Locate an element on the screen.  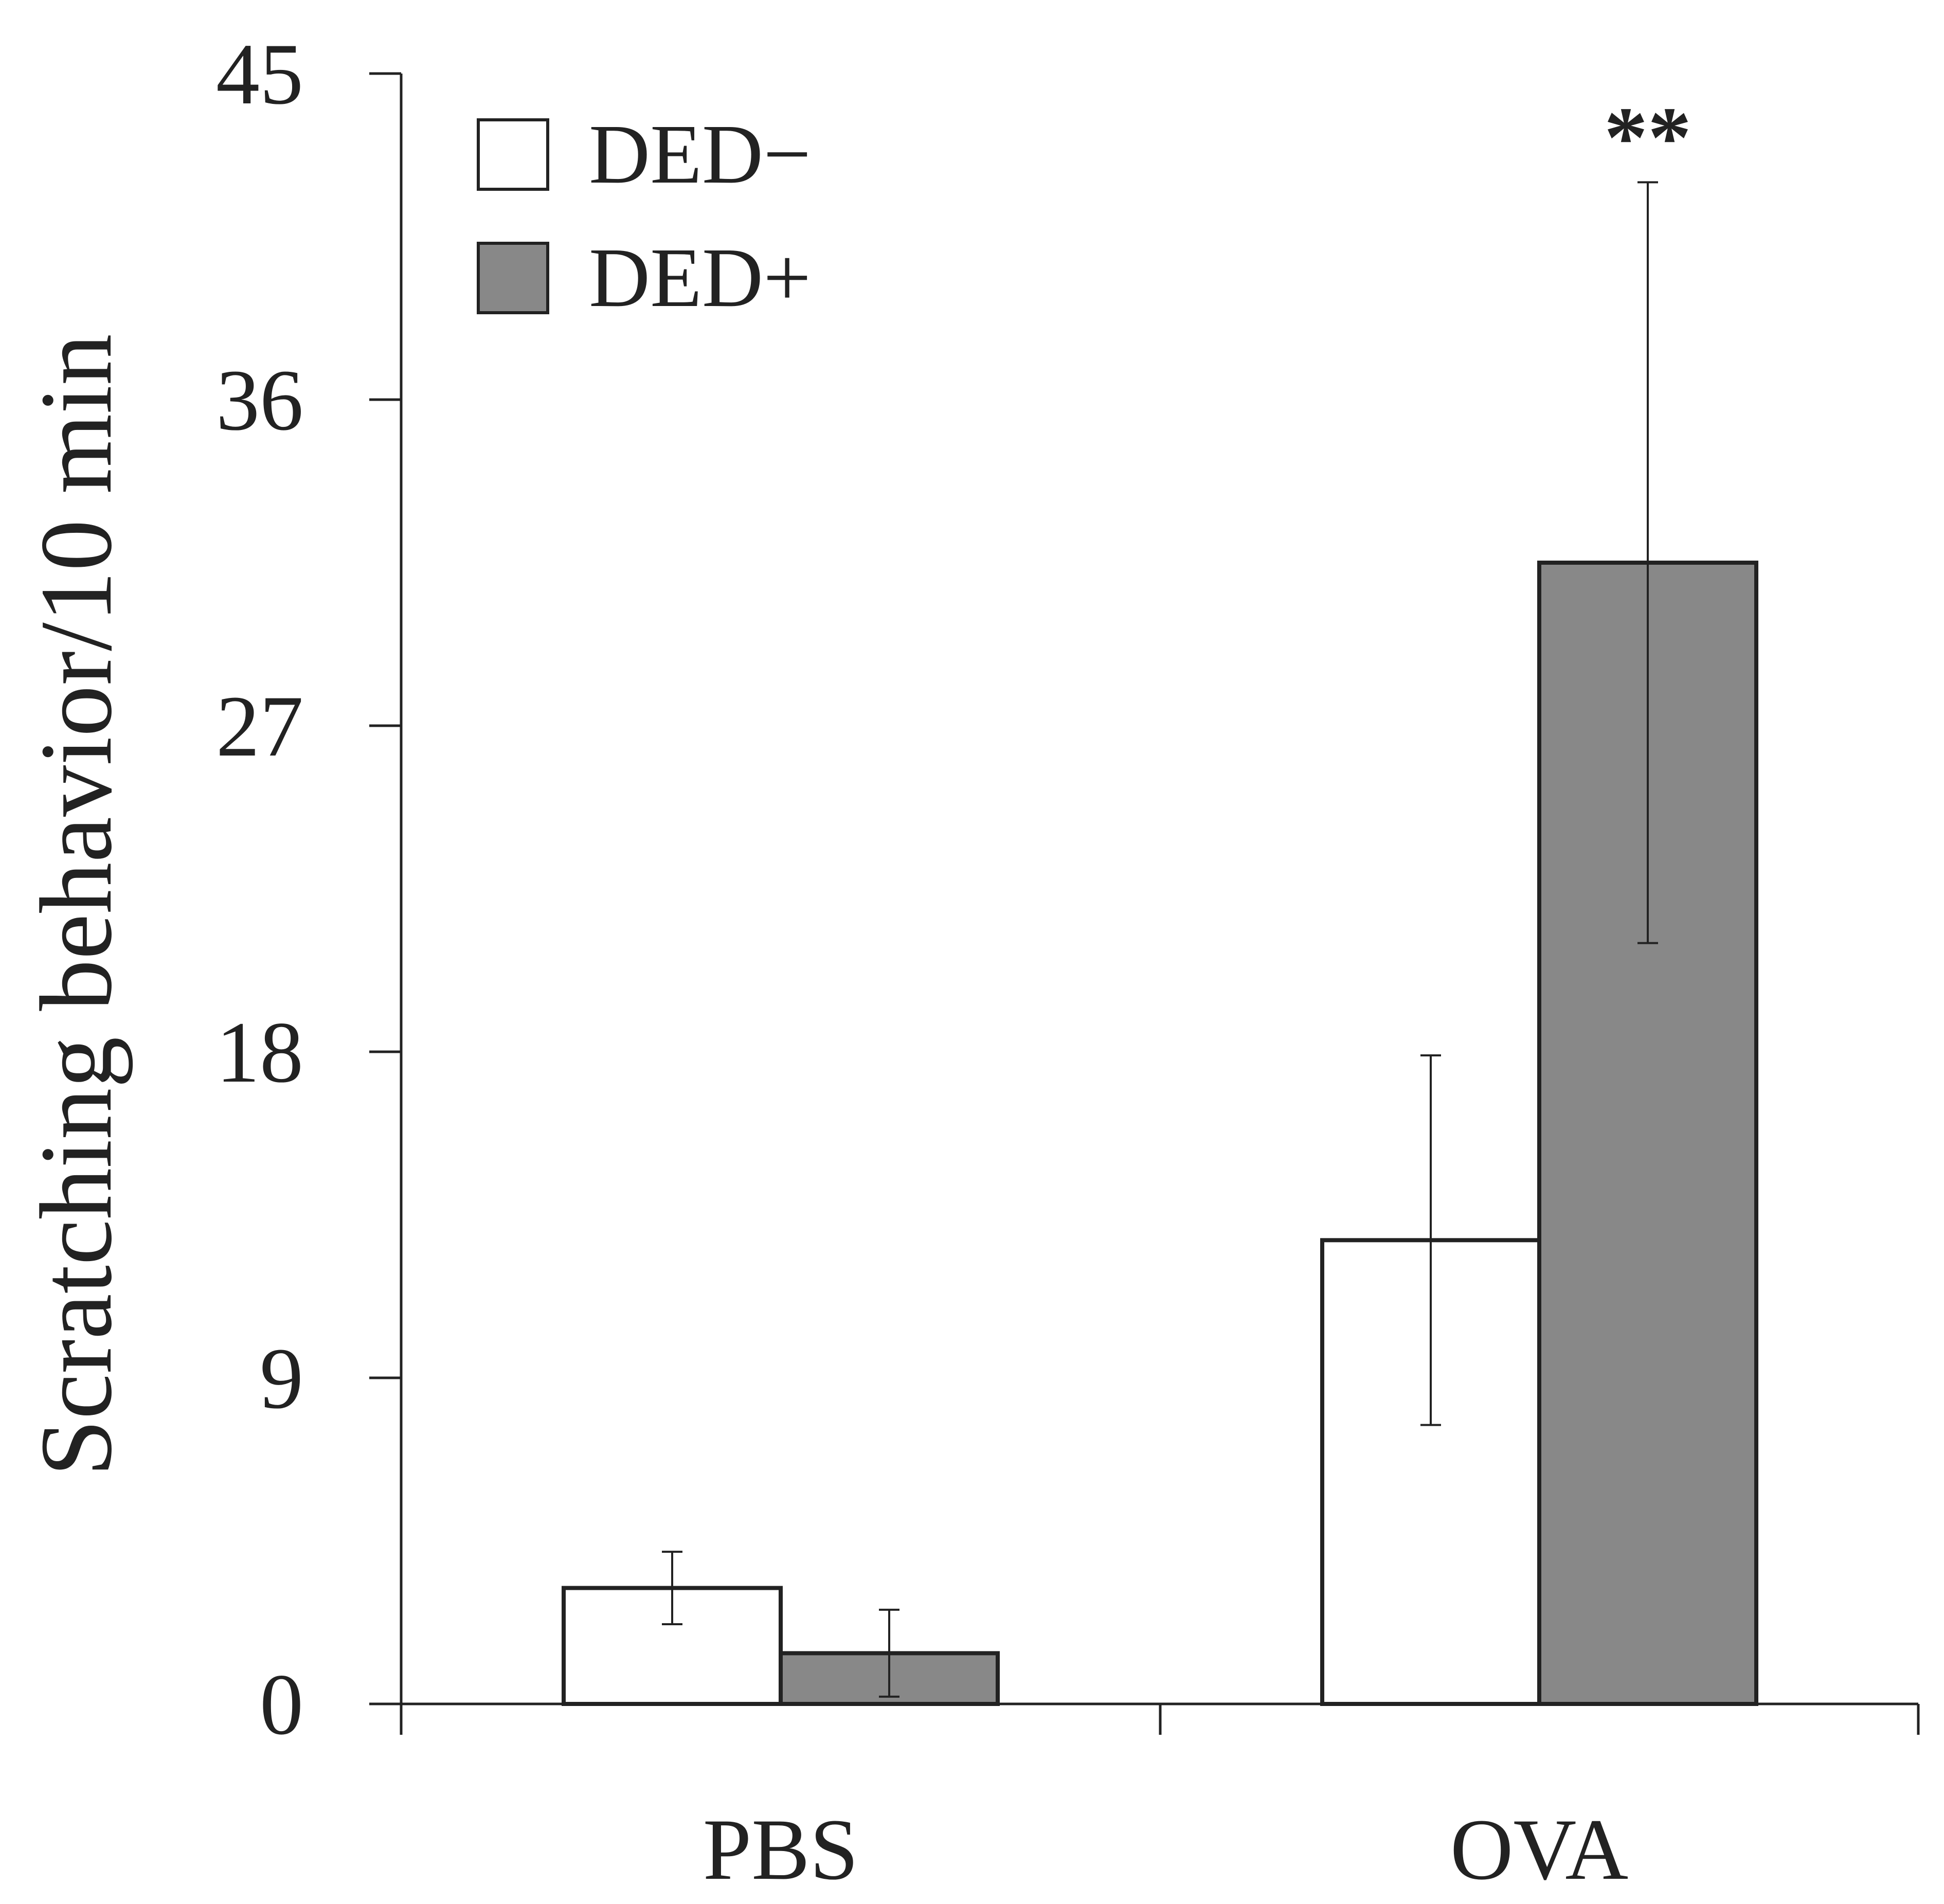
y-tick-label: 36 is located at coordinates (259, 400).